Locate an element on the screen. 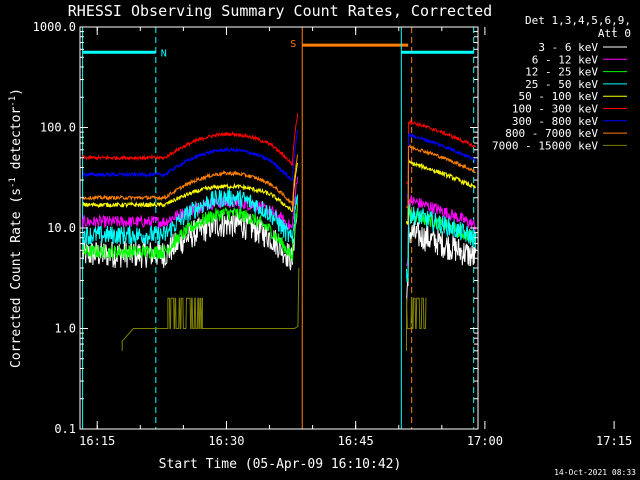 The width and height of the screenshot is (640, 480). legend-label: 300 - 800 keV is located at coordinates (555, 121).